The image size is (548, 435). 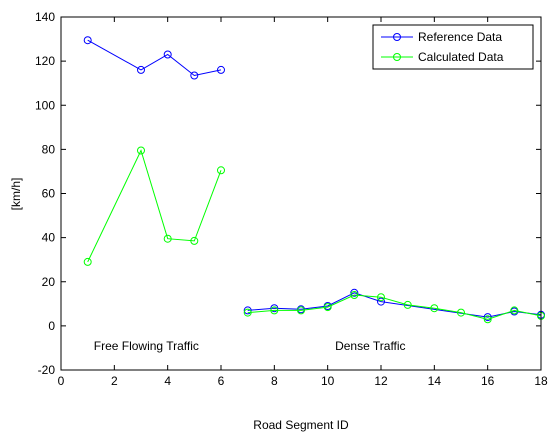 What do you see at coordinates (328, 381) in the screenshot?
I see `x-tick-label: 10` at bounding box center [328, 381].